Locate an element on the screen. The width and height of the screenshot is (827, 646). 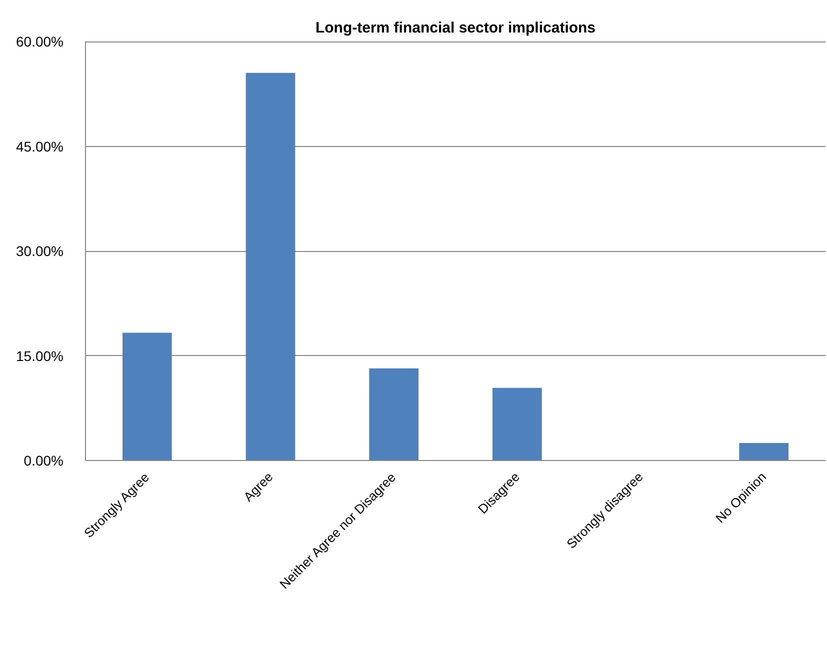
y-tick-label: 45.00% is located at coordinates (40, 146).